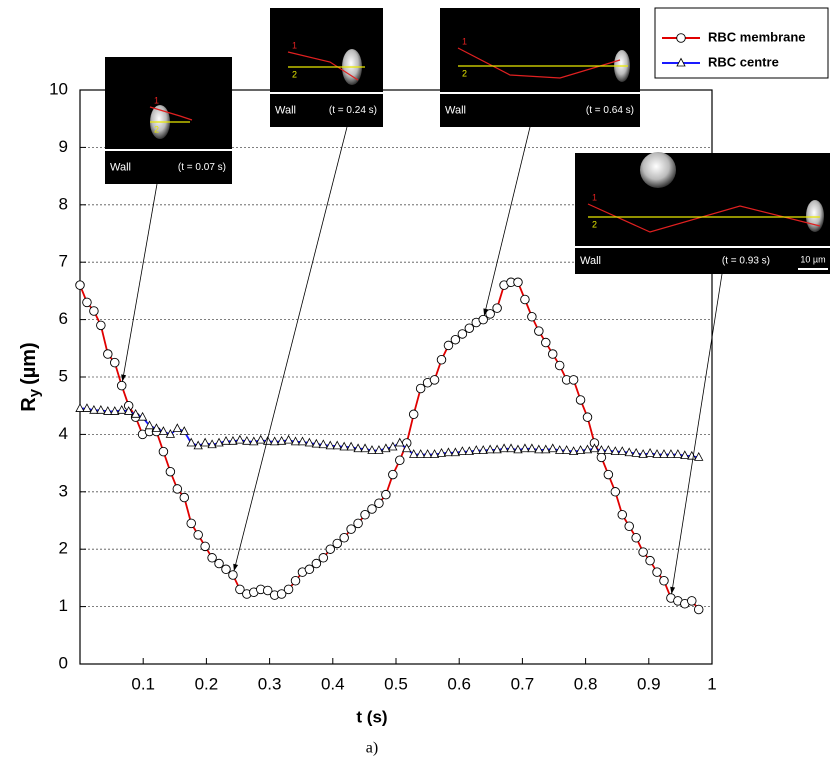  Describe the element at coordinates (29, 363) in the screenshot. I see `y-label-unit: (µm)` at that location.